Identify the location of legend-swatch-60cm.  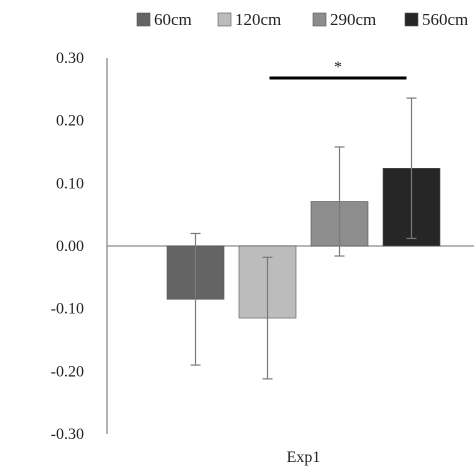
(143, 19).